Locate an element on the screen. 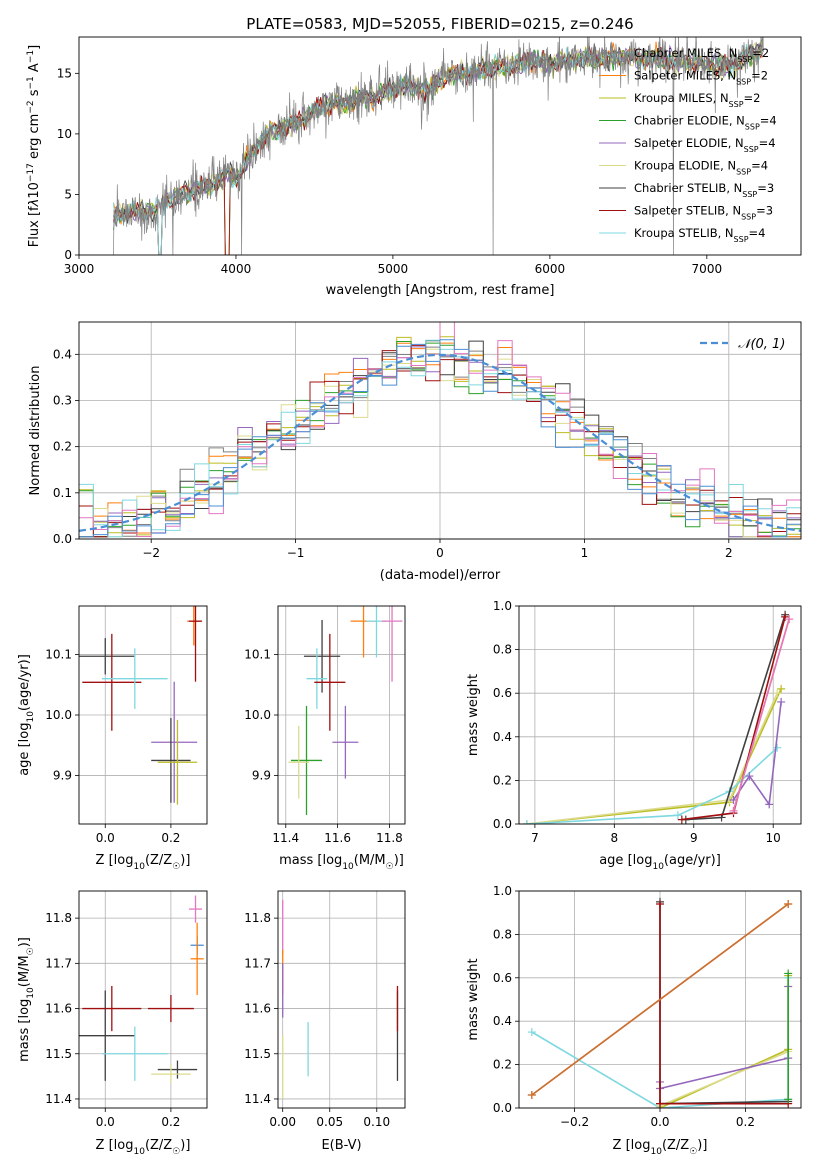 This screenshot has height=1170, width=819. ageMass-xlabel-part: )] is located at coordinates (399, 860).